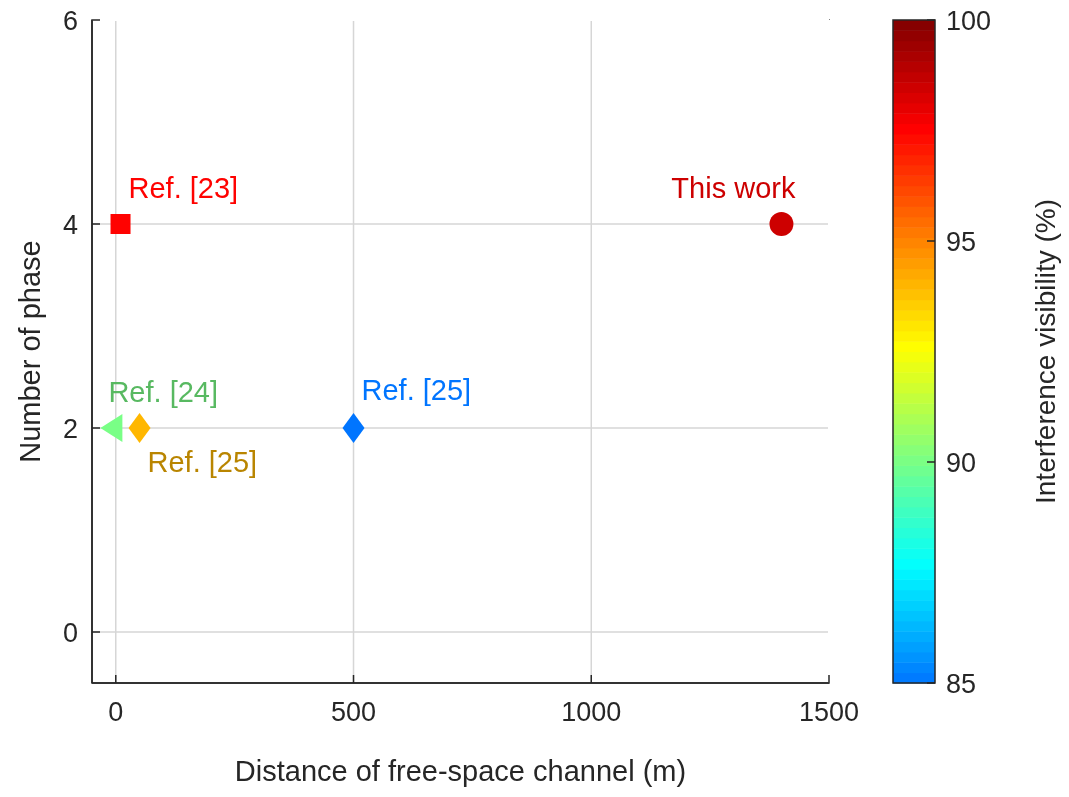 This screenshot has width=1069, height=797. Describe the element at coordinates (961, 684) in the screenshot. I see `color-bar-label: 85` at that location.